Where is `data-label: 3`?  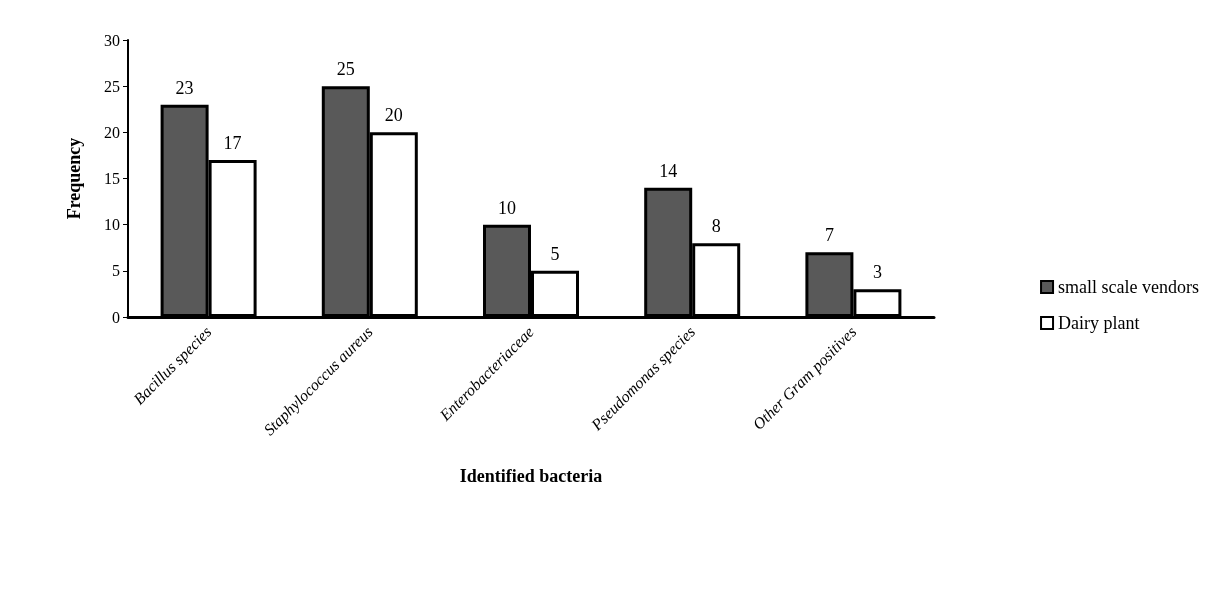
data-label: 3 is located at coordinates (877, 272).